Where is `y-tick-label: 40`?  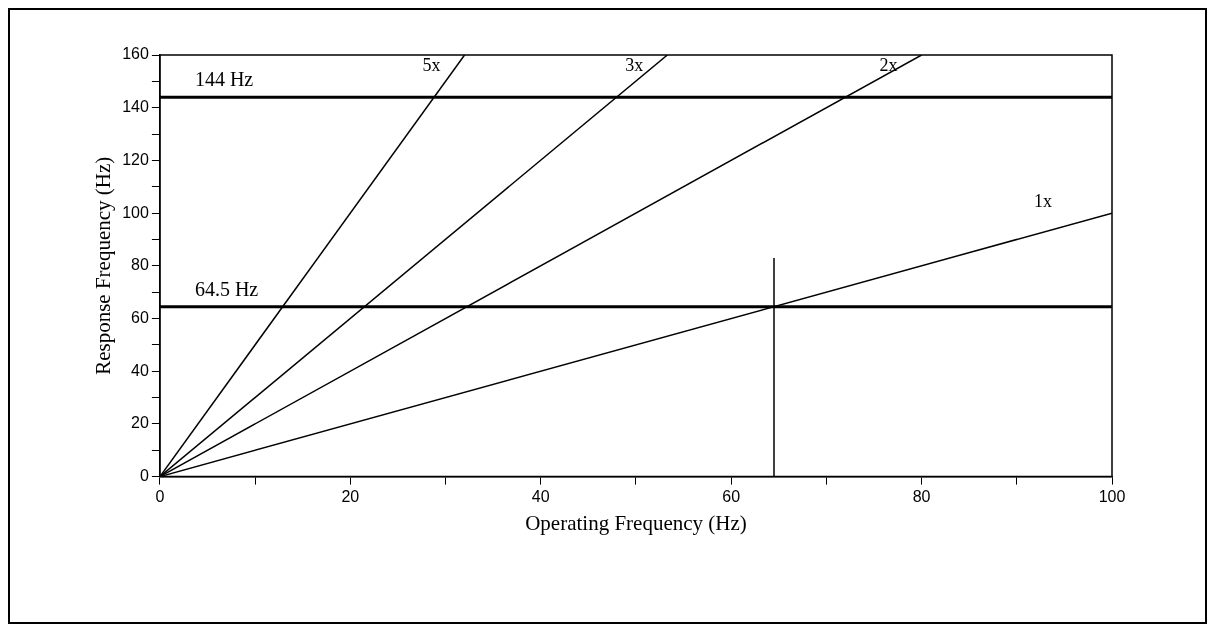 y-tick-label: 40 is located at coordinates (140, 370).